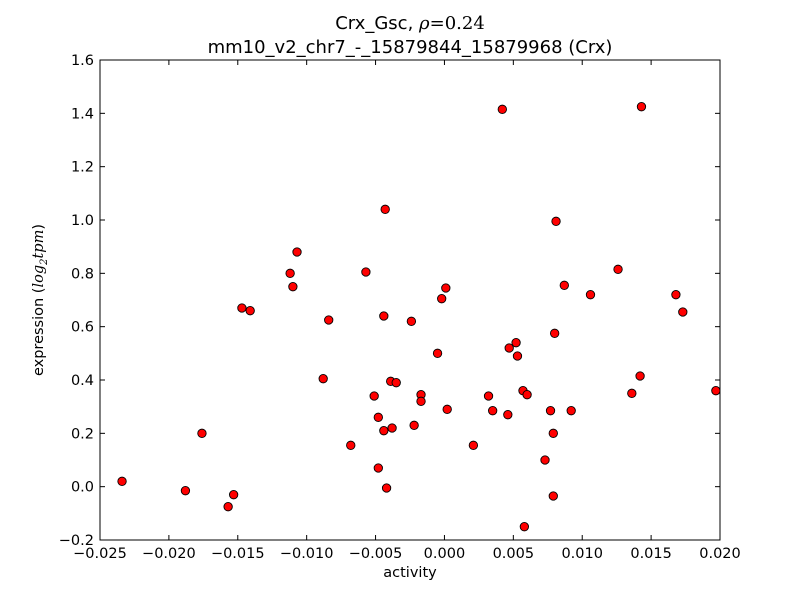  I want to click on x-tick-label: −0.010, so click(307, 554).